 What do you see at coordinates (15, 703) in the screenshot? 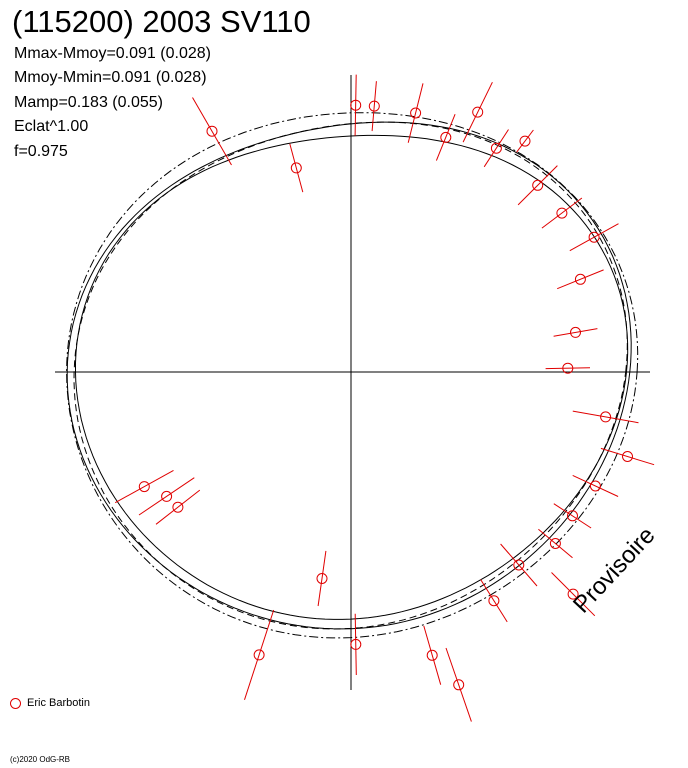
I see `legend-marker-icon` at bounding box center [15, 703].